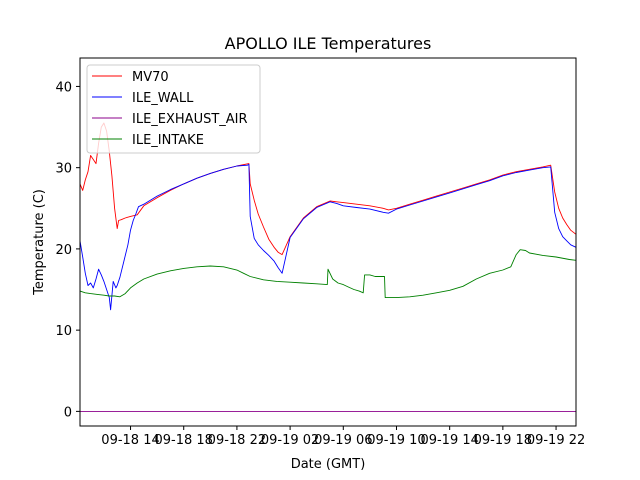 The width and height of the screenshot is (640, 480). I want to click on x-axis-label: Date (GMT), so click(328, 464).